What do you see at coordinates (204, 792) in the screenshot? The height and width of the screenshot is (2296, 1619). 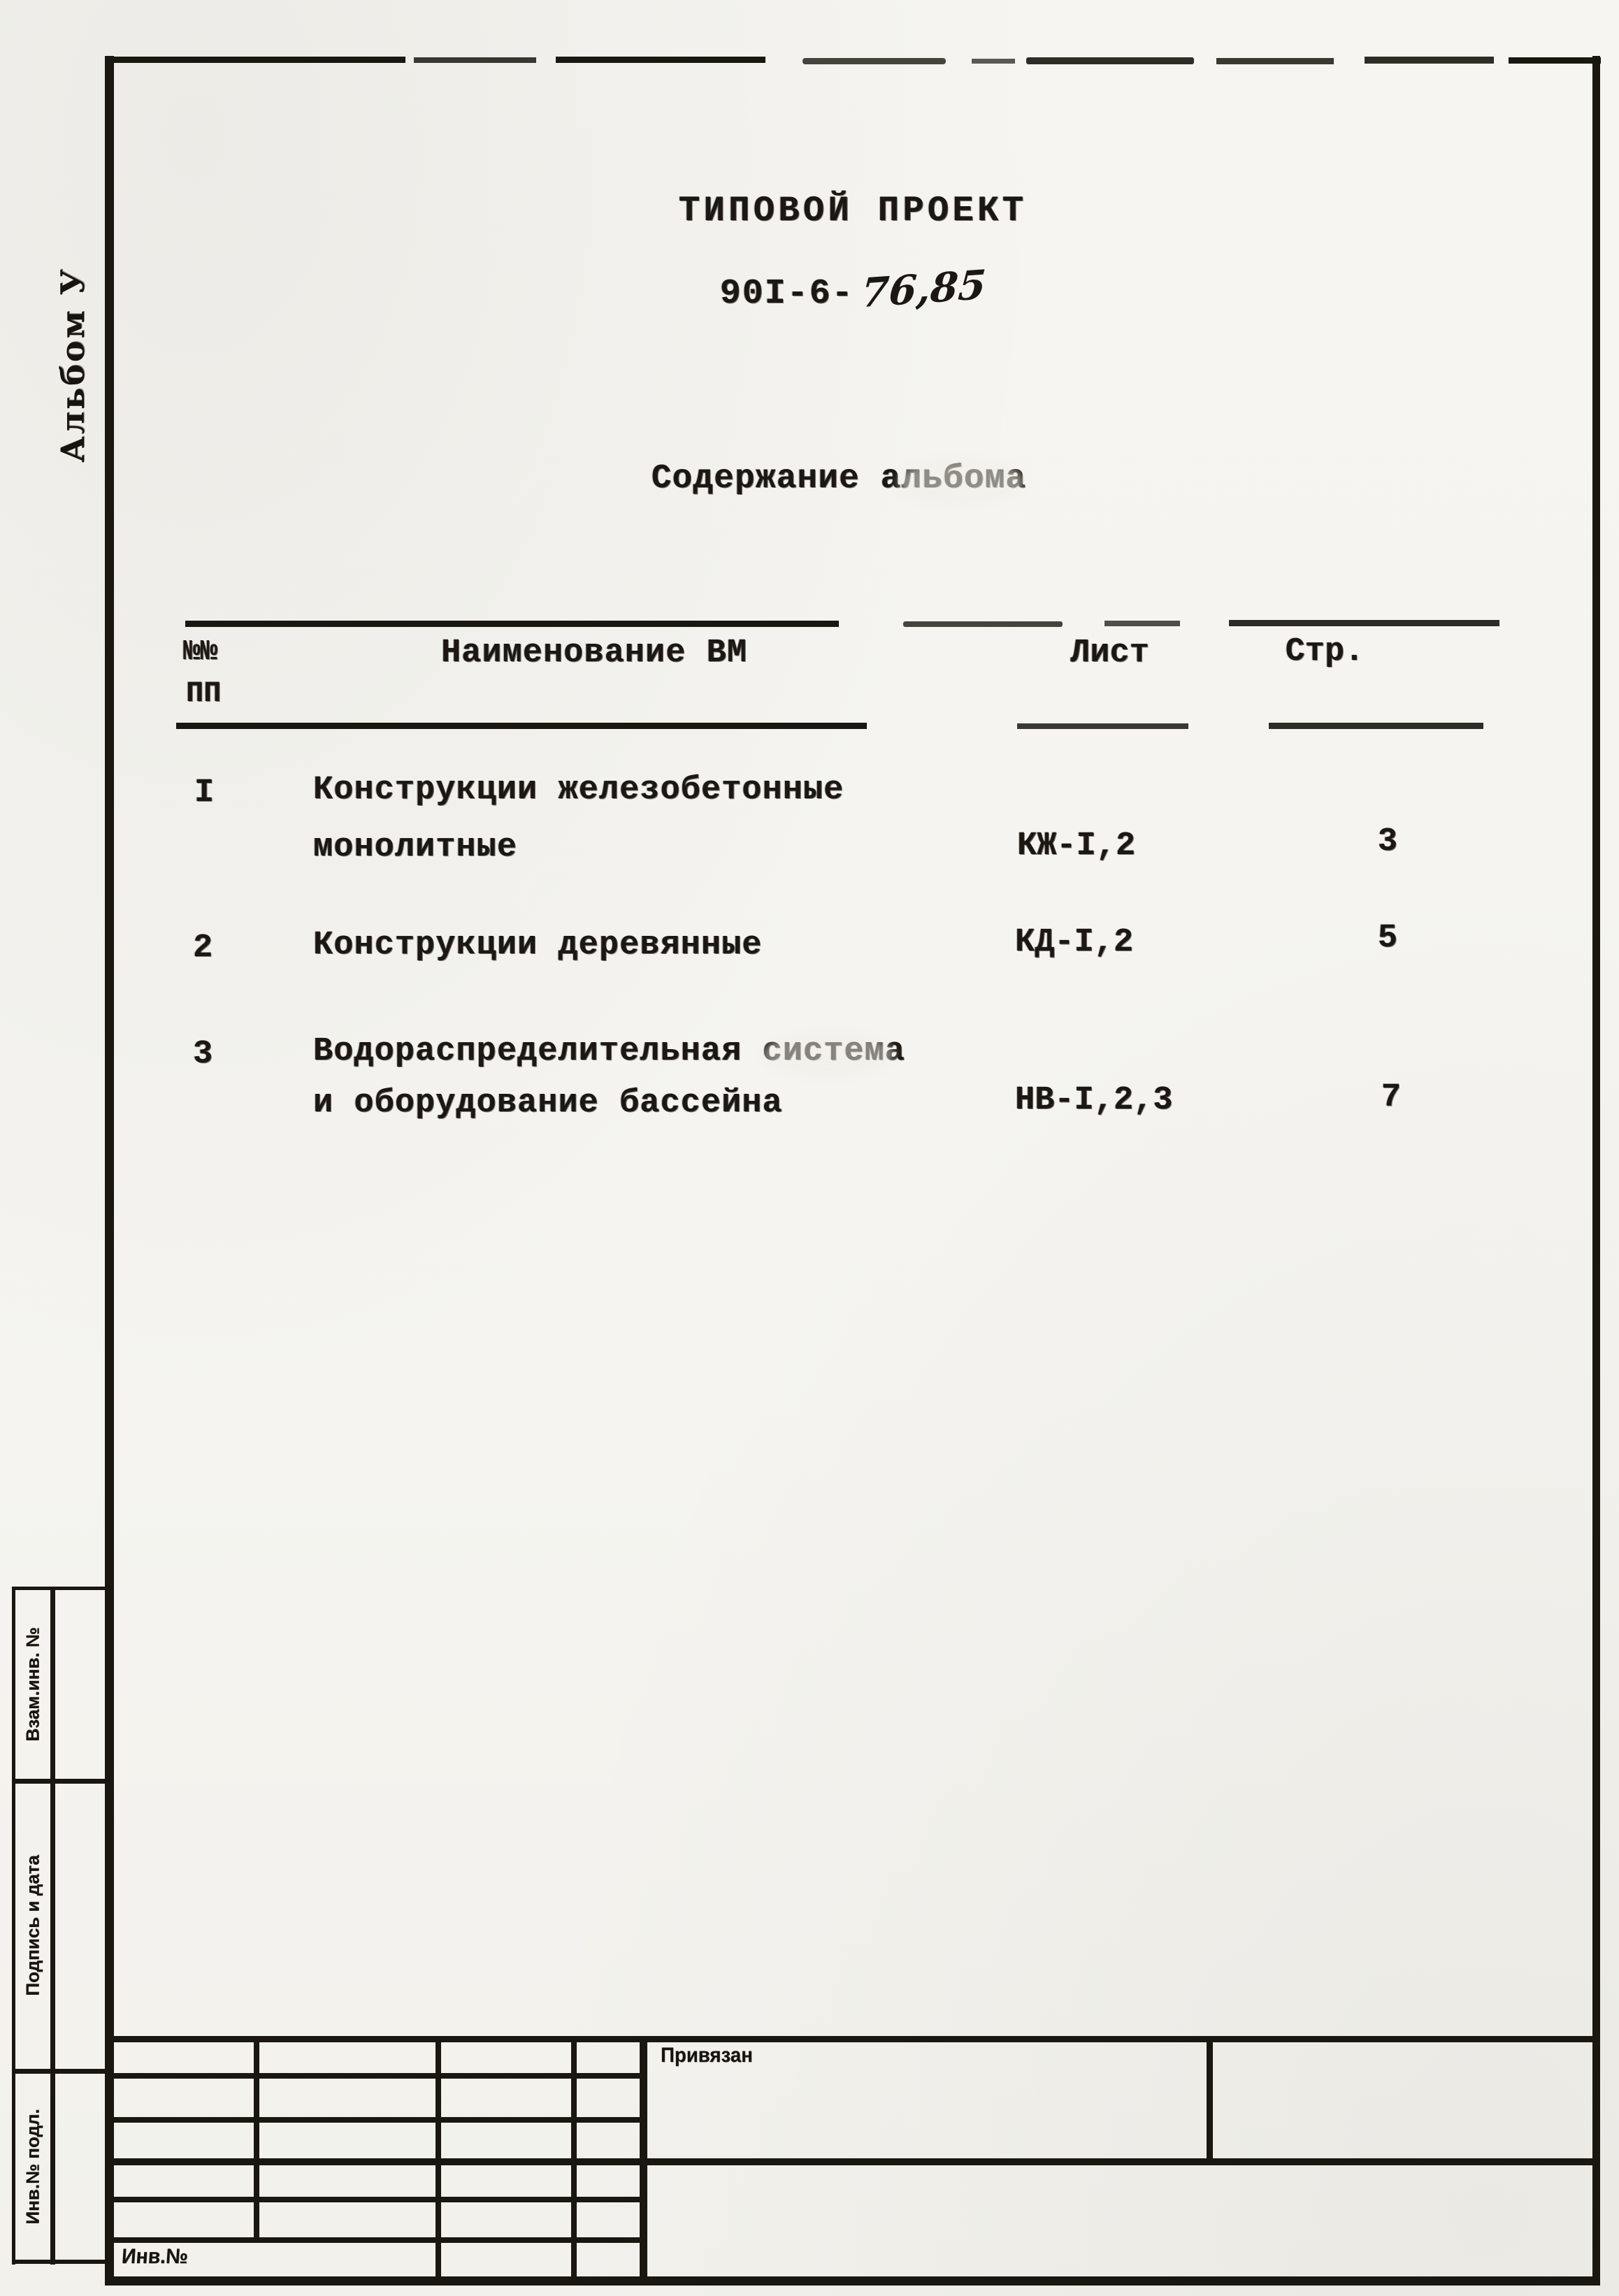 I see `table-row-num: I` at bounding box center [204, 792].